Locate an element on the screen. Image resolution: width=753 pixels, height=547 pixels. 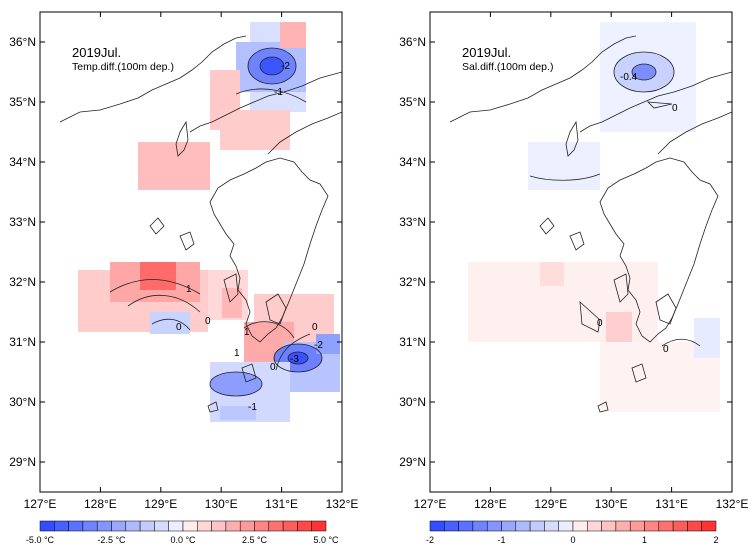
temperature-colorbar: -5.0 °C -2.5 °C 0.0 °C 2.5 °C 5.0 °C is located at coordinates (182, 532).